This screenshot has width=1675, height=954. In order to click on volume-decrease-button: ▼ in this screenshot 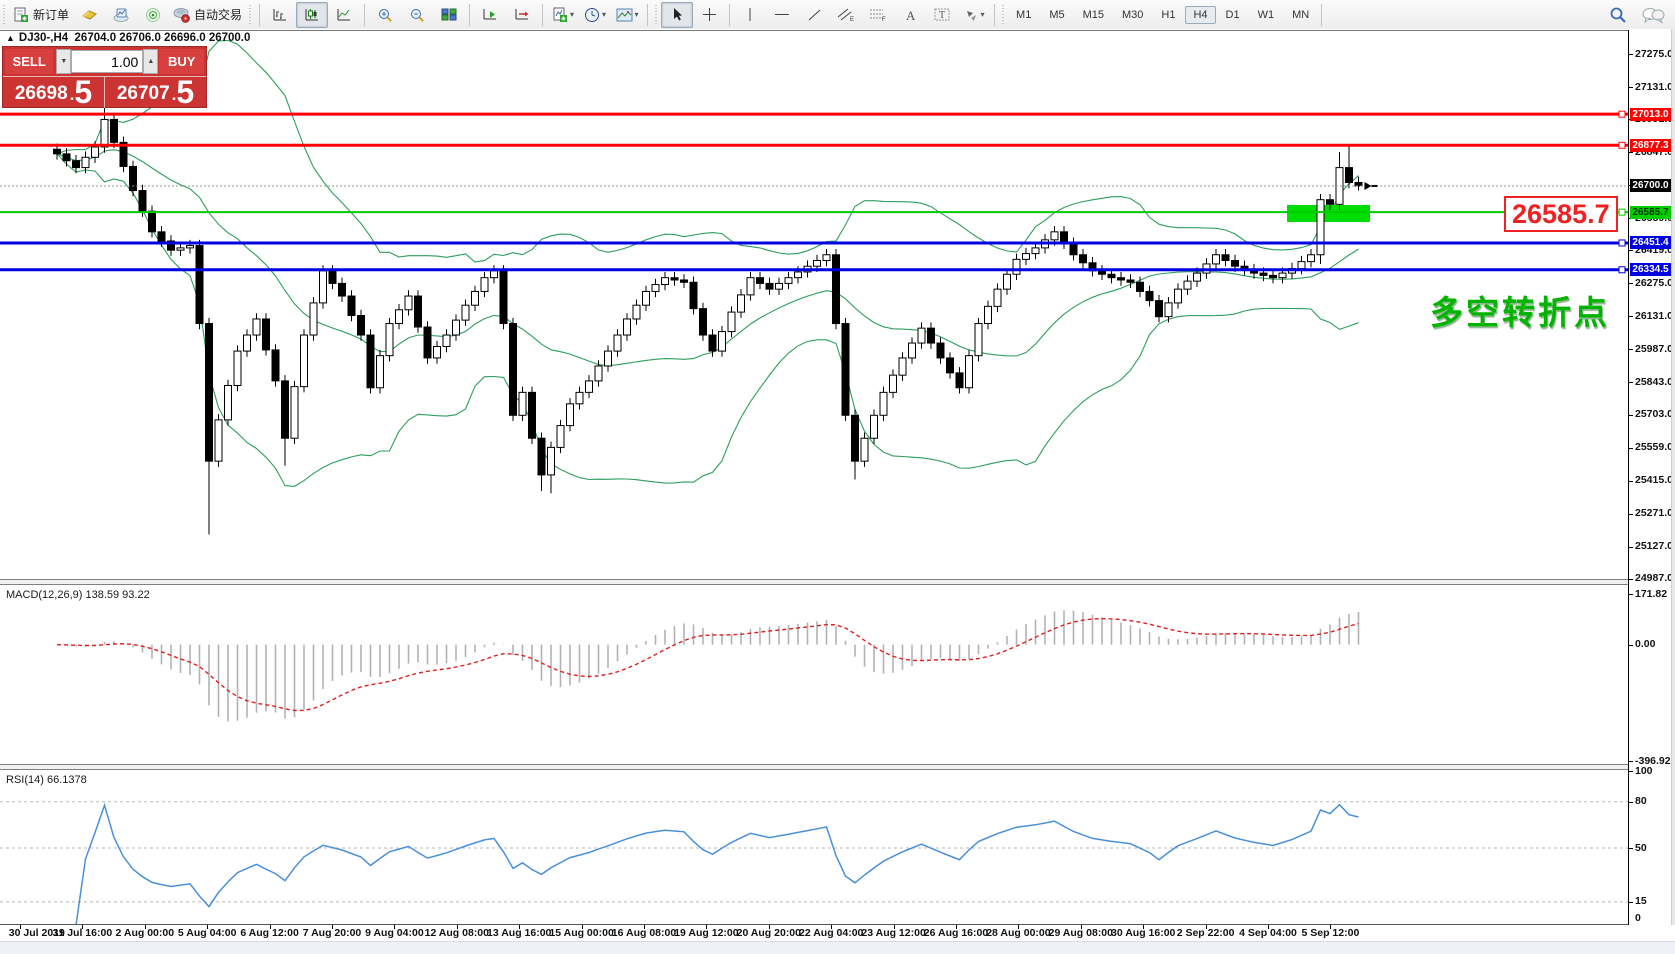, I will do `click(64, 61)`.